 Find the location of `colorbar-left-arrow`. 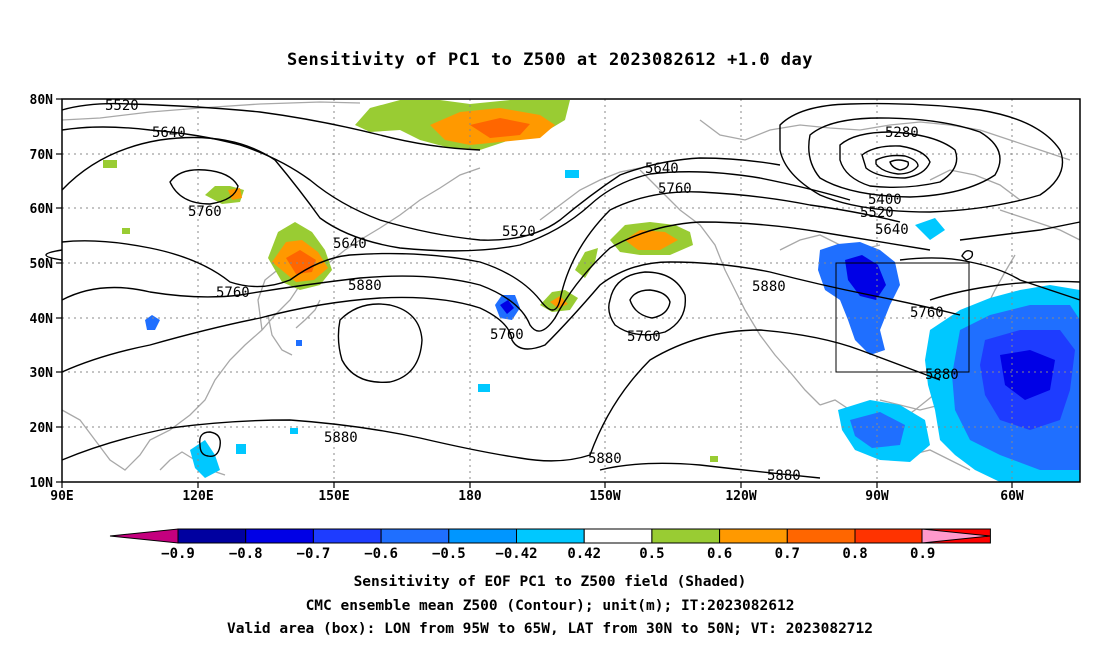

colorbar-left-arrow is located at coordinates (144, 536).